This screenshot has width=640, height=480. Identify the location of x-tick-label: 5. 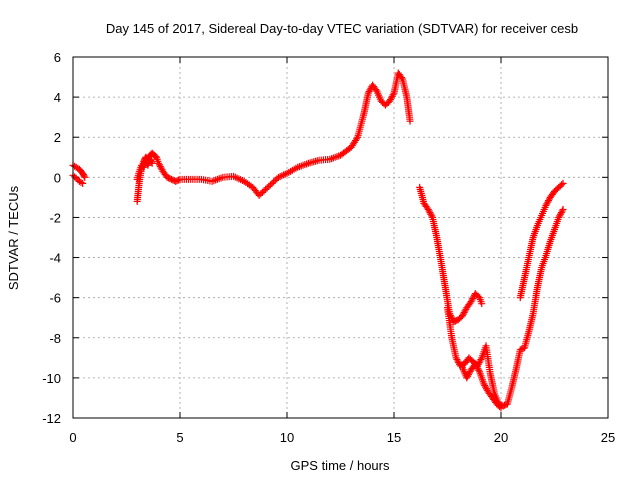
(179, 437).